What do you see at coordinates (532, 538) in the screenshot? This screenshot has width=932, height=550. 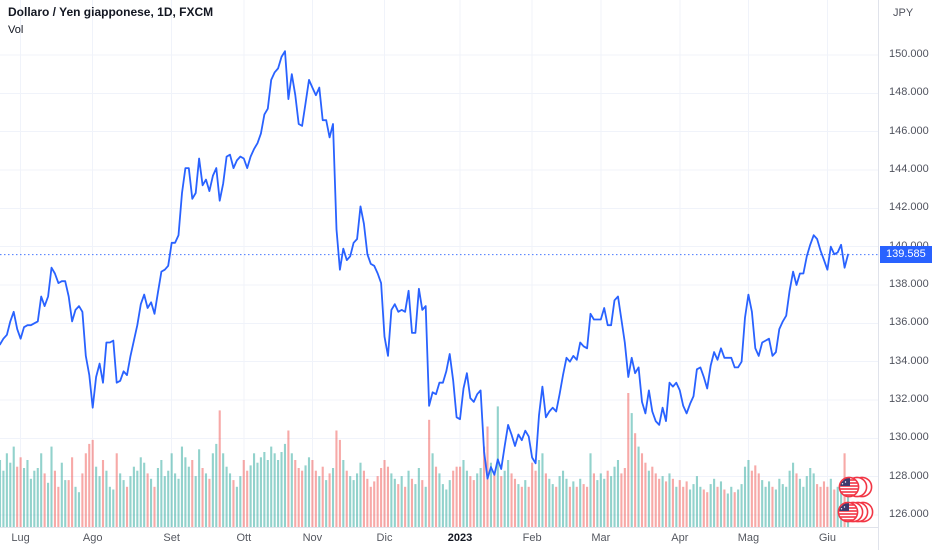 I see `time-tick-label-feb: Feb` at bounding box center [532, 538].